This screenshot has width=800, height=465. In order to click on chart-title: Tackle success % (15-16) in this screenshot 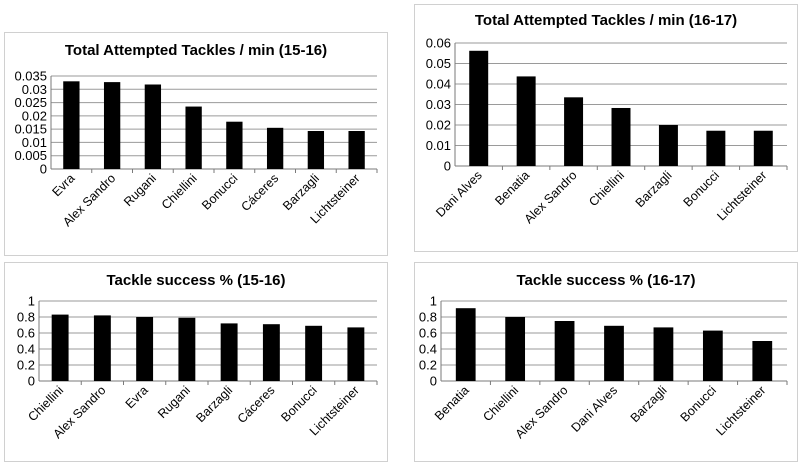, I will do `click(196, 280)`.